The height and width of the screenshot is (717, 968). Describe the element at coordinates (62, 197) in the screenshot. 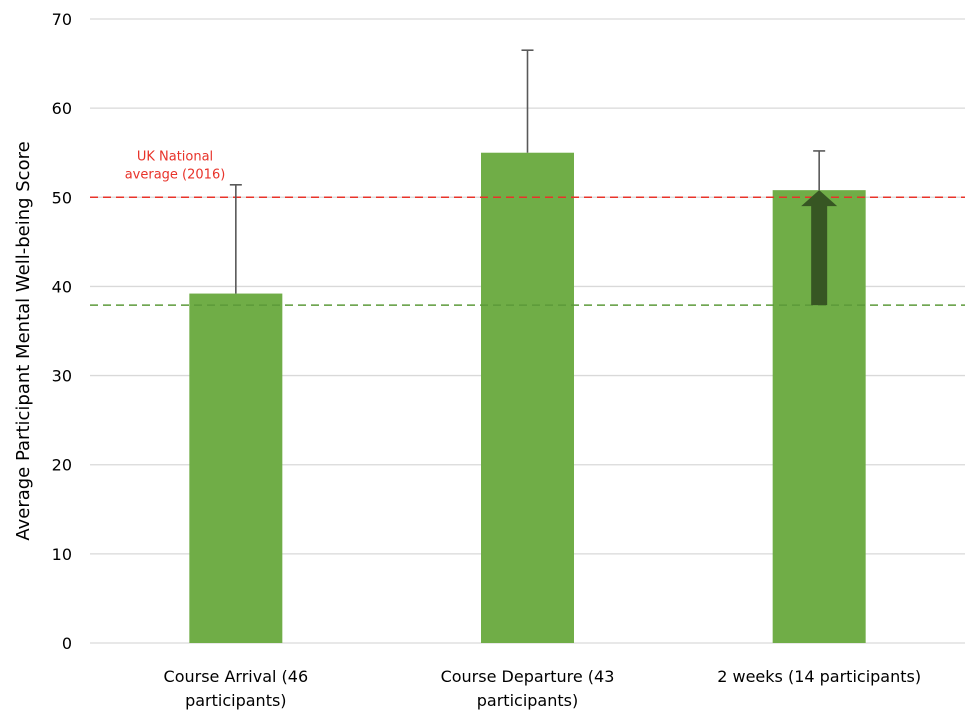

I see `y-tick-label: 50` at that location.